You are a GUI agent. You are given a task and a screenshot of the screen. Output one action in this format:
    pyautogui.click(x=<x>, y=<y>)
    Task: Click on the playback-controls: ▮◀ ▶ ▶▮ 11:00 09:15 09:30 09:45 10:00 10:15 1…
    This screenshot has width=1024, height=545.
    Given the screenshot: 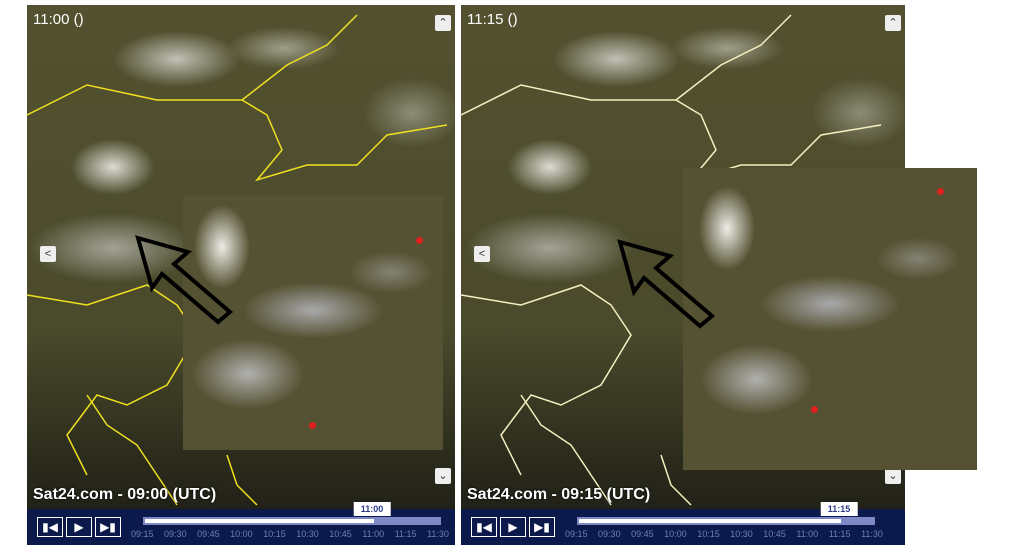 What is the action you would take?
    pyautogui.click(x=241, y=523)
    